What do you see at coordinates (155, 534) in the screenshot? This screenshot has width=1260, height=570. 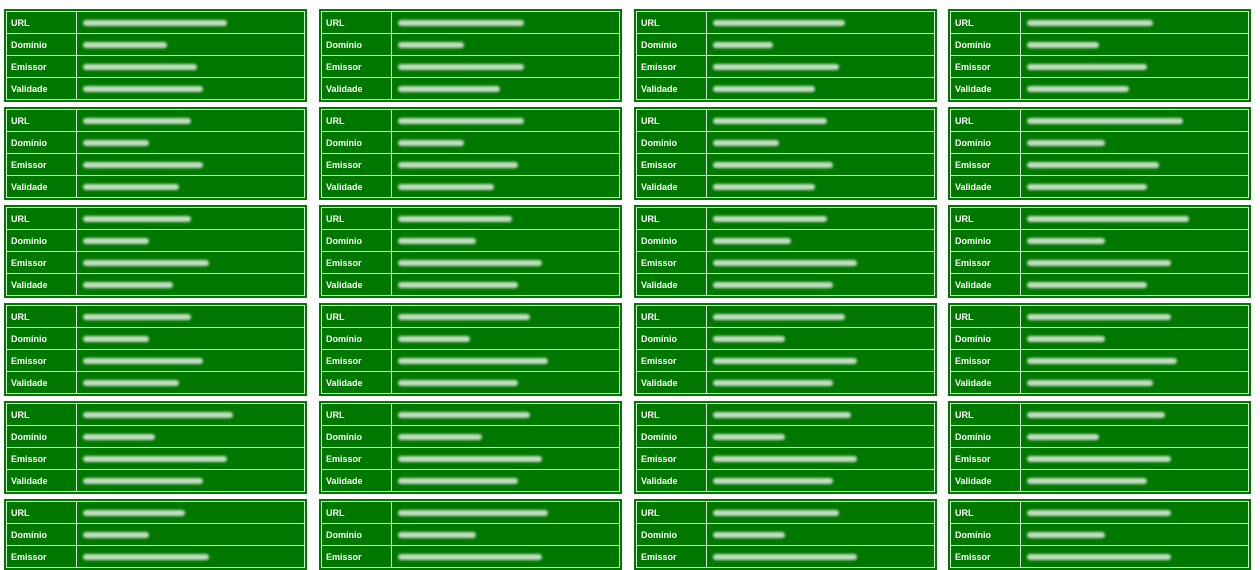 I see `certificate-table: URL Domínio Emissor` at bounding box center [155, 534].